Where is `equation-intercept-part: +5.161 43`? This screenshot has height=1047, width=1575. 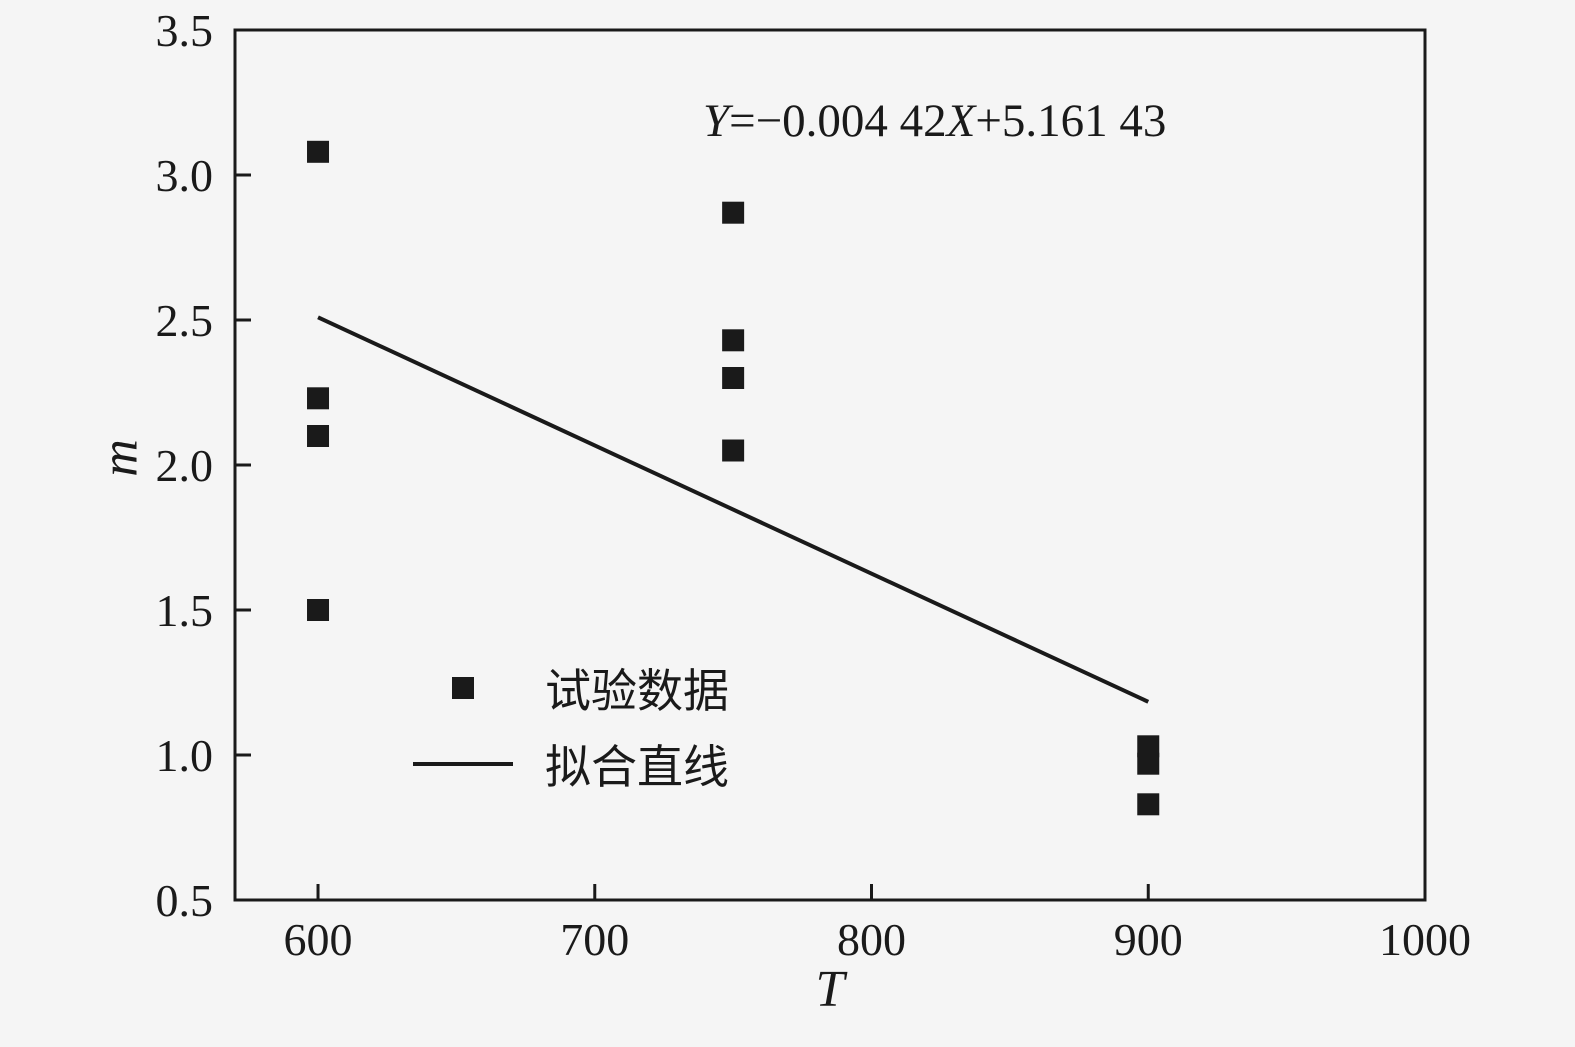 equation-intercept-part: +5.161 43 is located at coordinates (1071, 121).